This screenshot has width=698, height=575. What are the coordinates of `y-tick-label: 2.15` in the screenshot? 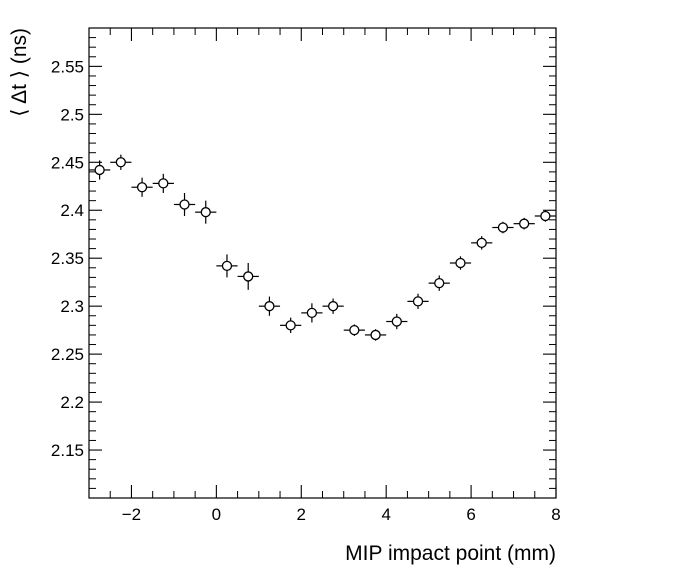 It's located at (67, 450).